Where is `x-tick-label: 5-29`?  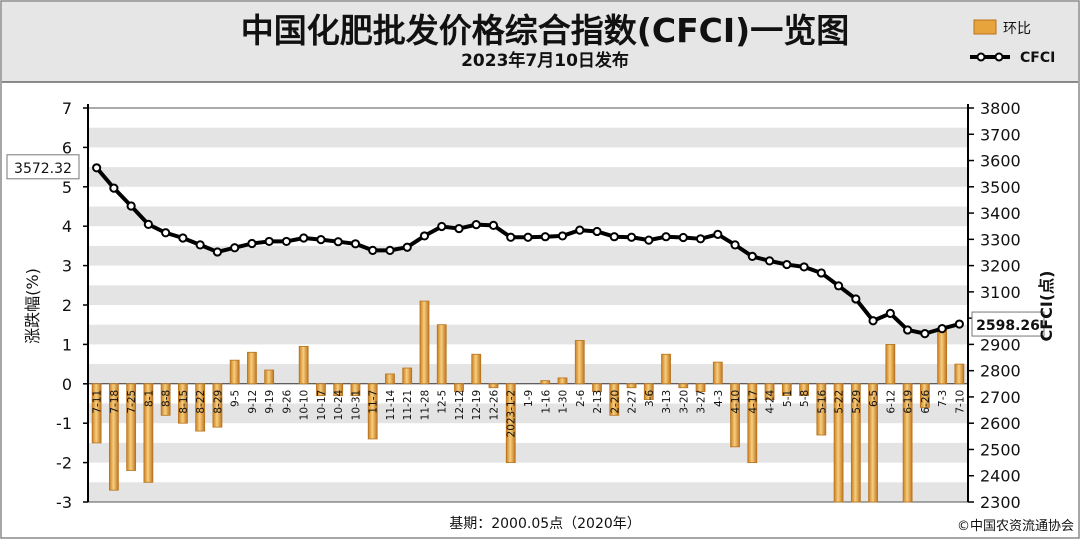 x-tick-label: 5-29 is located at coordinates (857, 402).